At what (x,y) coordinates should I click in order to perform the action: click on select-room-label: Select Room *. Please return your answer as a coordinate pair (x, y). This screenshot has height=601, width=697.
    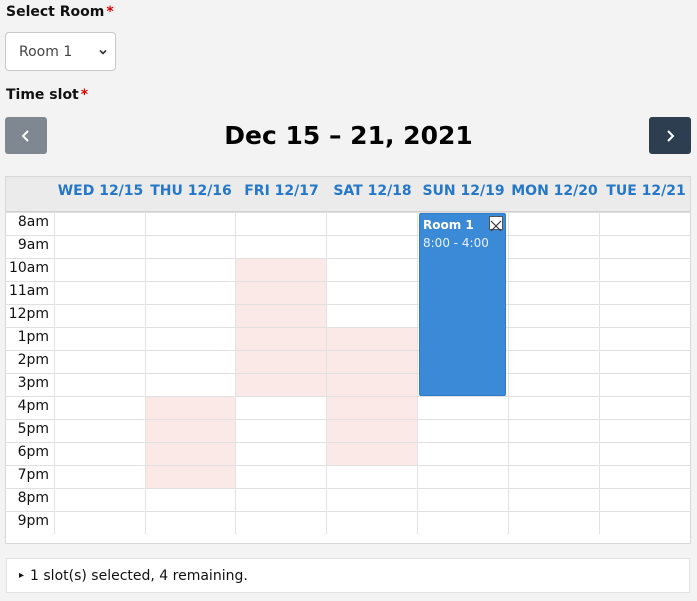
    Looking at the image, I should click on (60, 12).